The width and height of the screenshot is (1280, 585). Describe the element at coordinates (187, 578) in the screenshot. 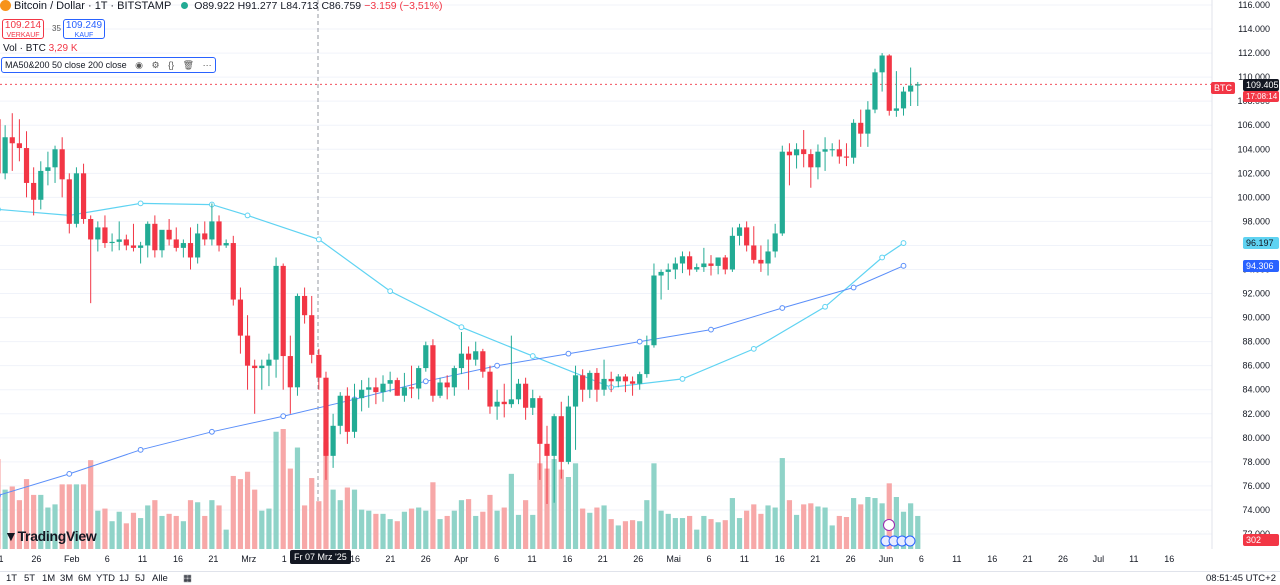

I see `date-range-icon: ▦` at that location.